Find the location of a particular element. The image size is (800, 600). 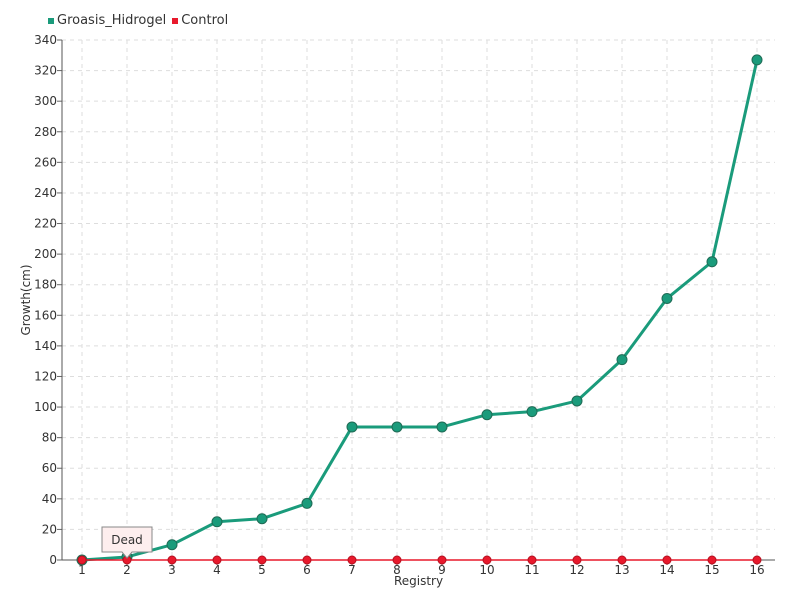

legend: Groasis_Hidrogel Control is located at coordinates (141, 20).